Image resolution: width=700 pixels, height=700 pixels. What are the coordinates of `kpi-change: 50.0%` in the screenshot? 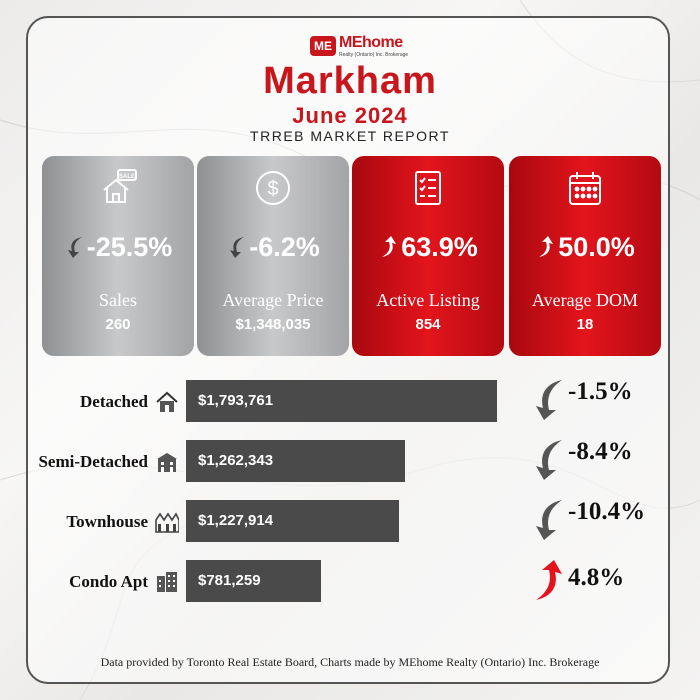 It's located at (596, 247).